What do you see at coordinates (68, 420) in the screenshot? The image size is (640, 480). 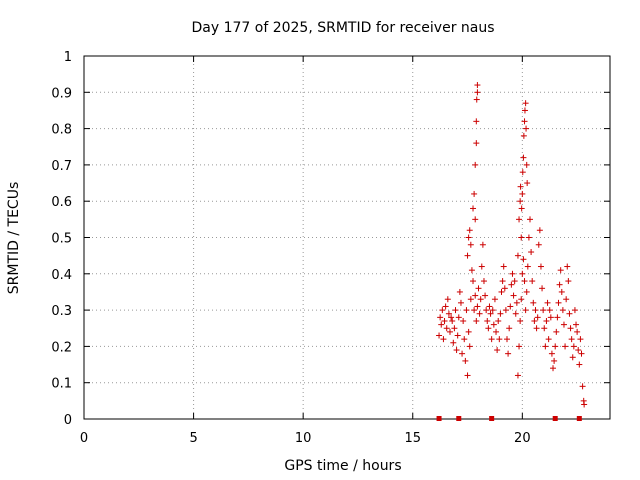 I see `y-tick-label: 0` at bounding box center [68, 420].